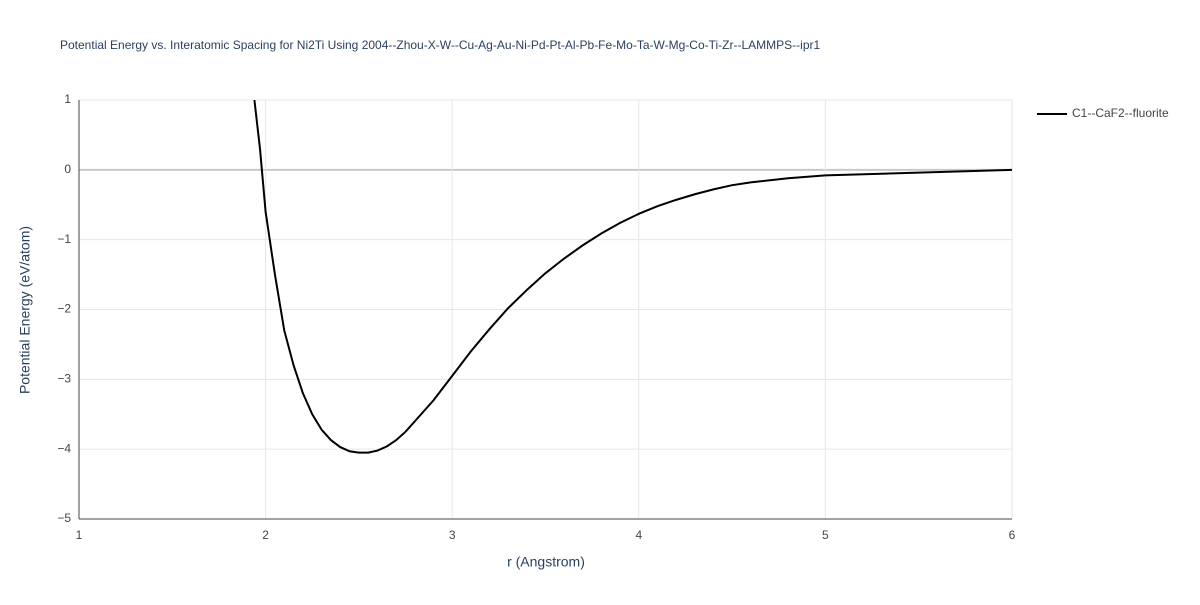 The image size is (1200, 605). Describe the element at coordinates (825, 535) in the screenshot. I see `x-tick-label: 5` at that location.